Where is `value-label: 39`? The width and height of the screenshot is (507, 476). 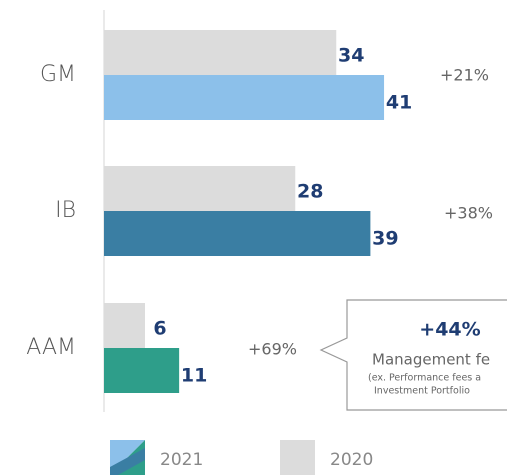
value-label: 39 is located at coordinates (385, 239).